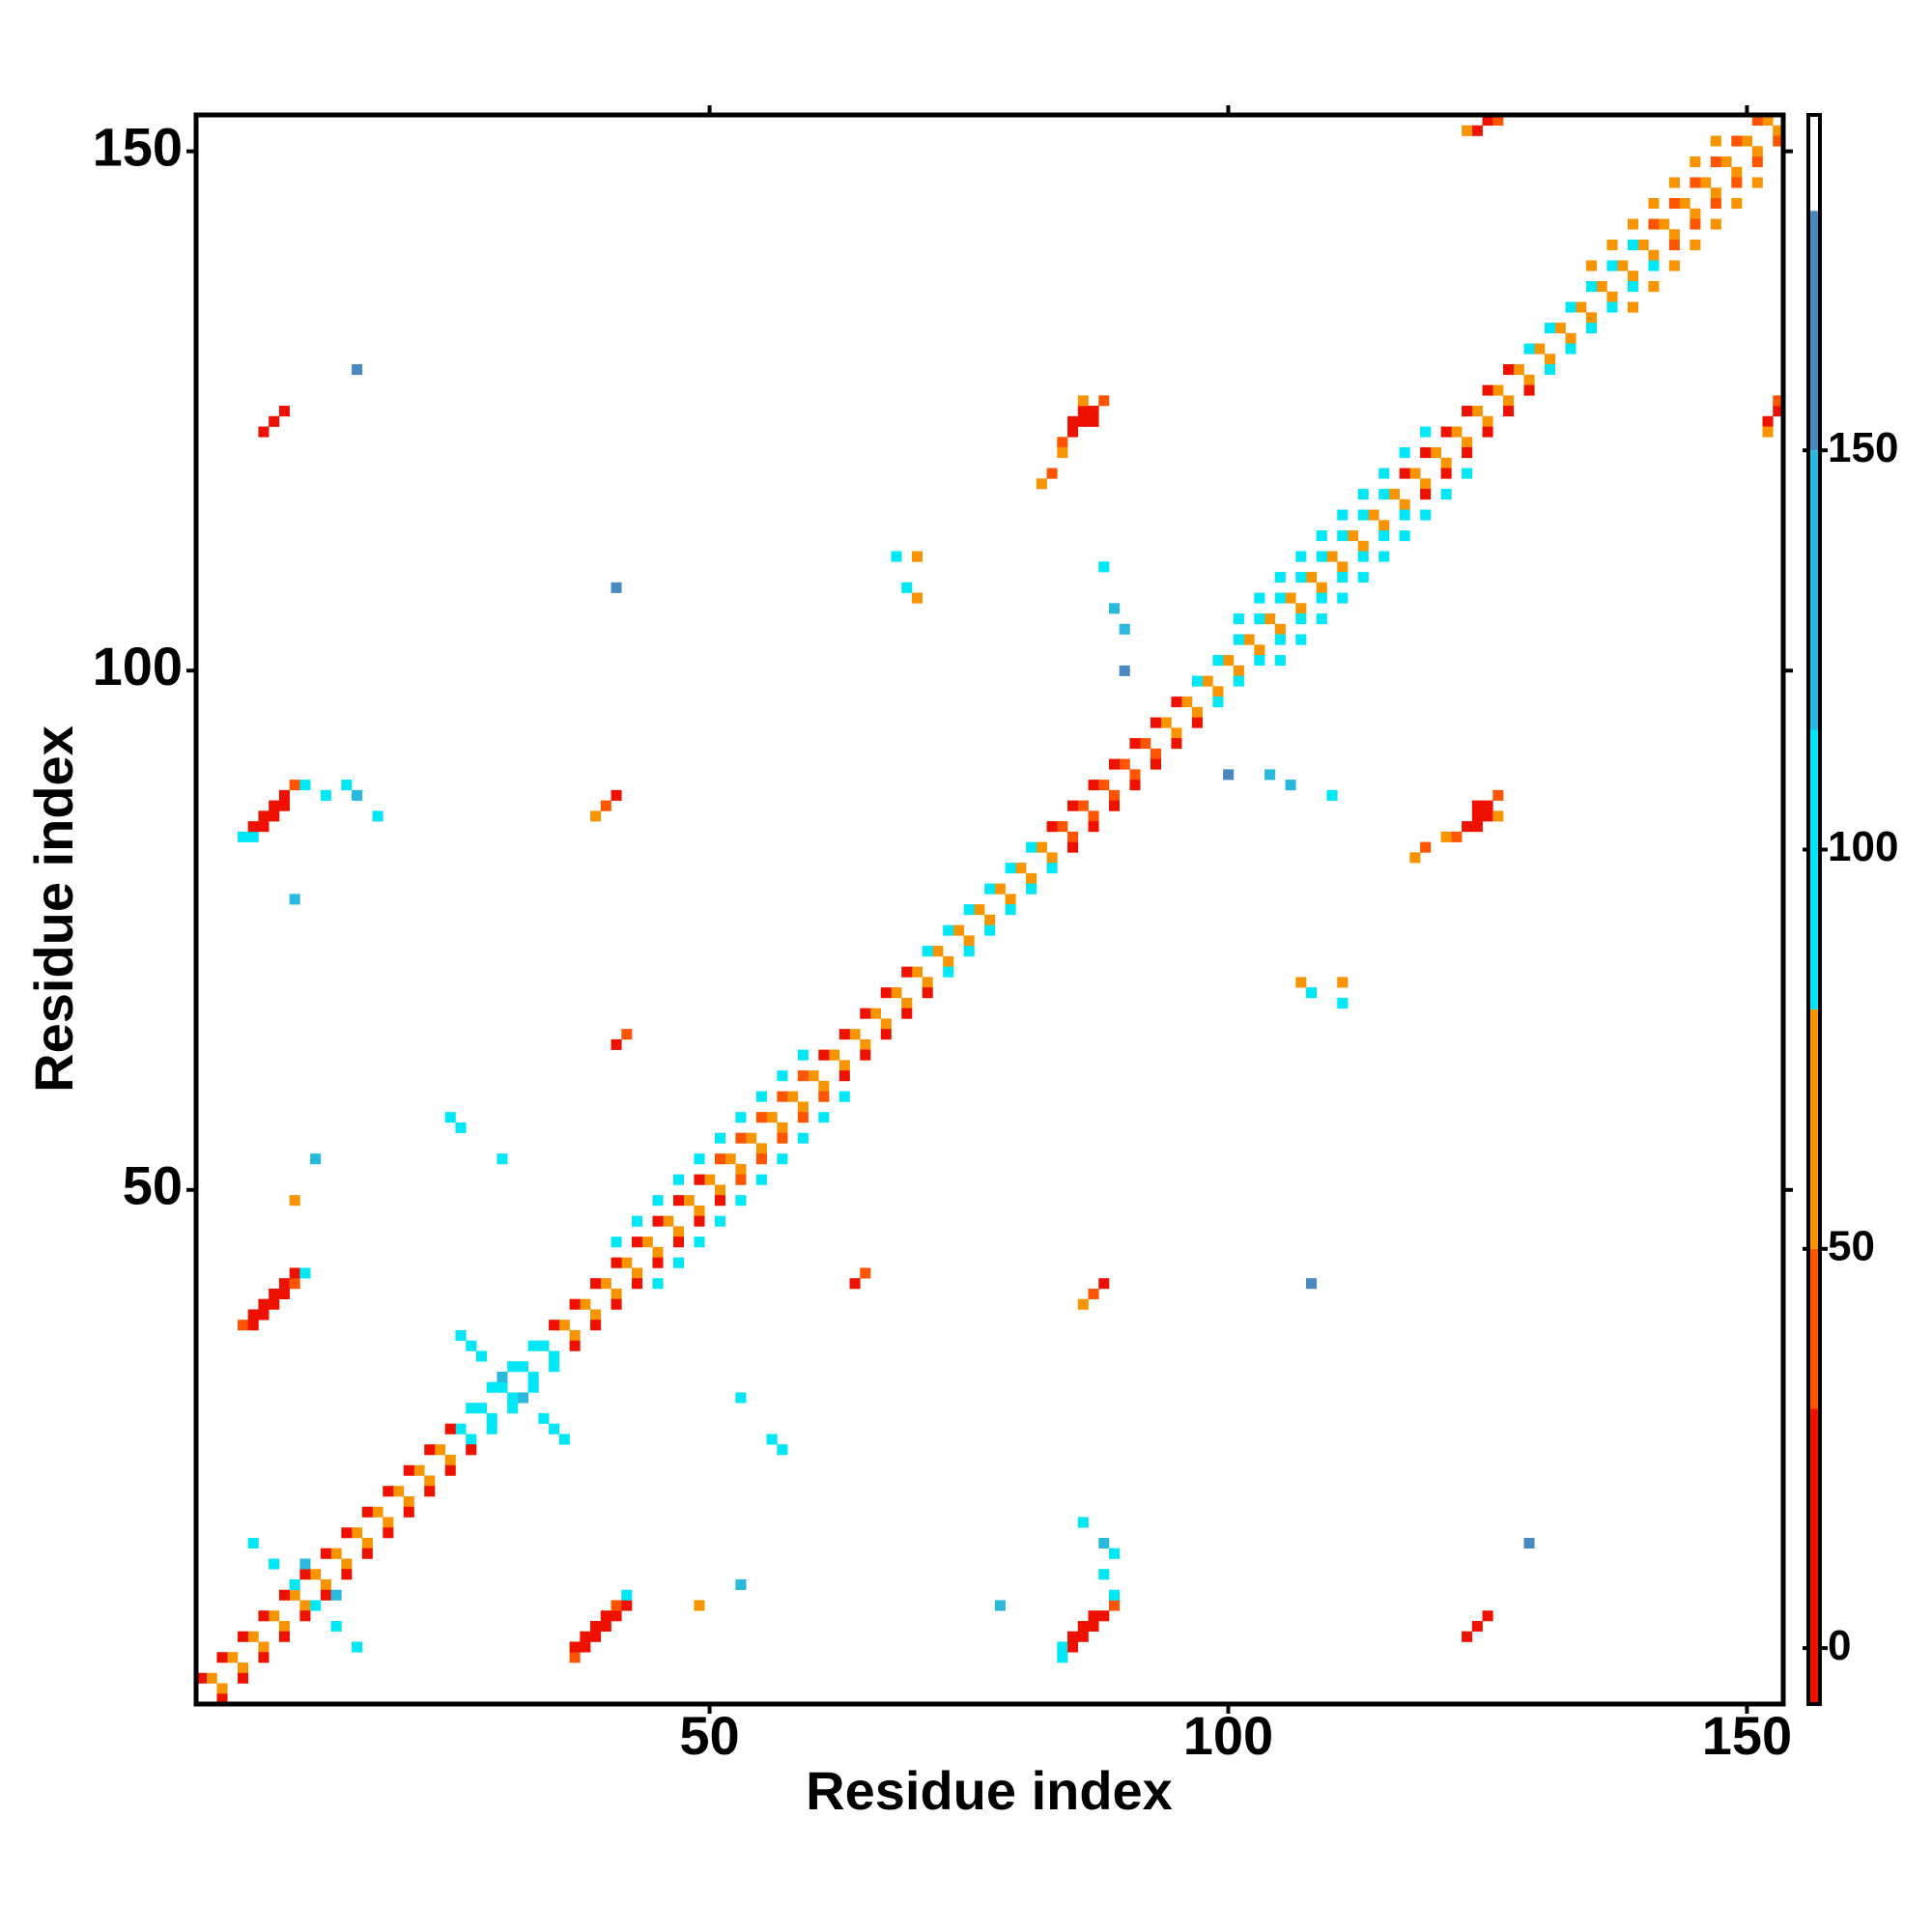 Image resolution: width=1932 pixels, height=1932 pixels. I want to click on colorbar-segment, so click(1814, 869).